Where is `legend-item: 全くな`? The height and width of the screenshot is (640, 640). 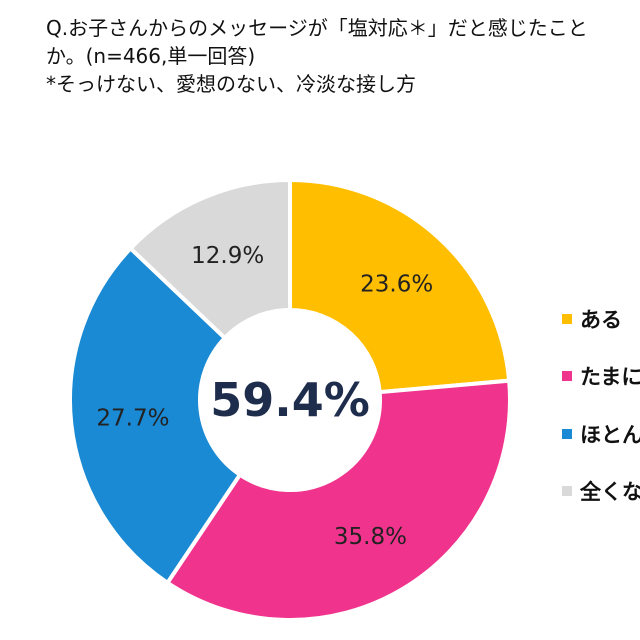 legend-item: 全くな is located at coordinates (601, 491).